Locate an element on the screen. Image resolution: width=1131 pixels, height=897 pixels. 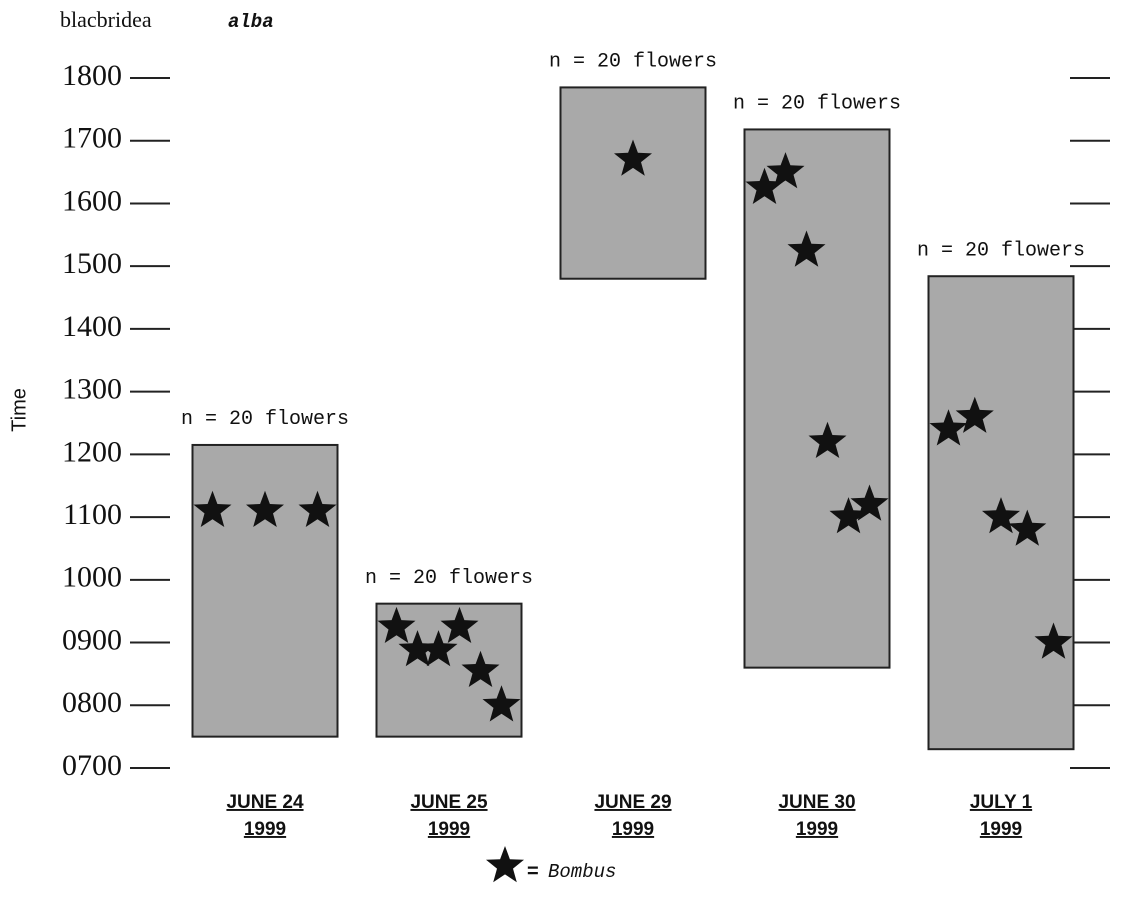
y-tick-label: 0900 is located at coordinates (92, 639).